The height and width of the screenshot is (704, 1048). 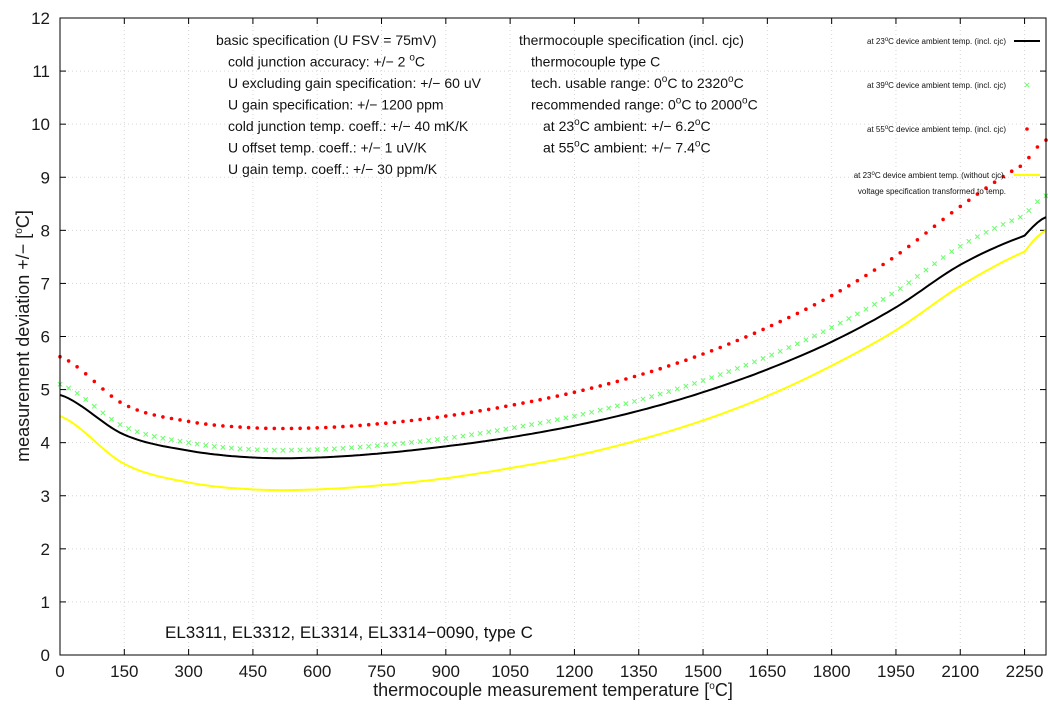 I want to click on legend-cross, so click(x=1027, y=85).